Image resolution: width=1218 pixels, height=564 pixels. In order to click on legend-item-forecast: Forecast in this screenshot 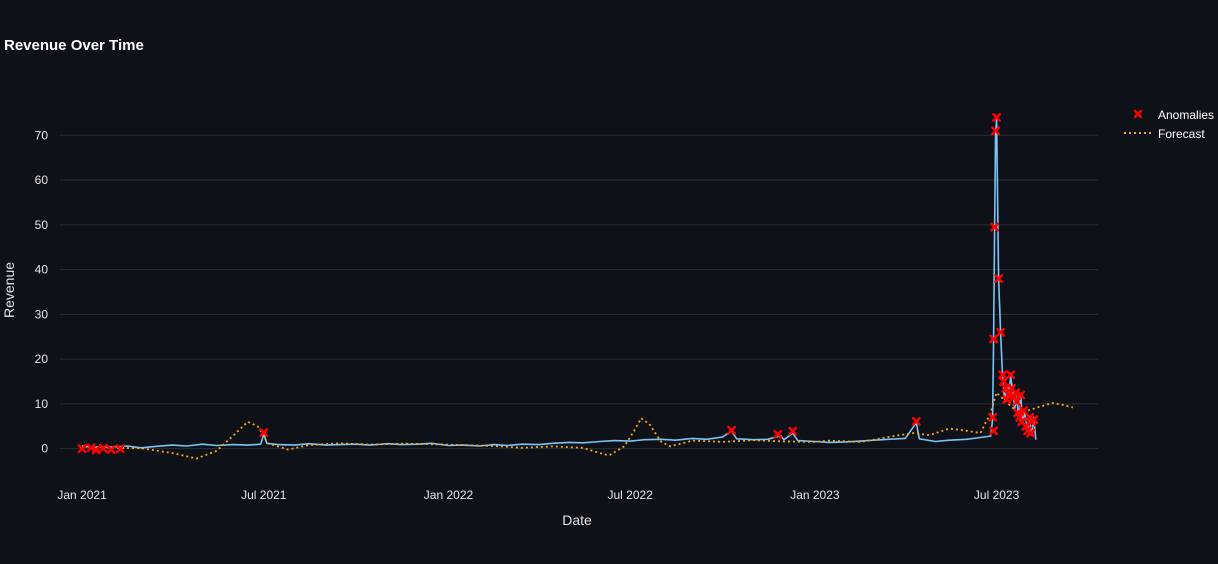, I will do `click(1164, 134)`.